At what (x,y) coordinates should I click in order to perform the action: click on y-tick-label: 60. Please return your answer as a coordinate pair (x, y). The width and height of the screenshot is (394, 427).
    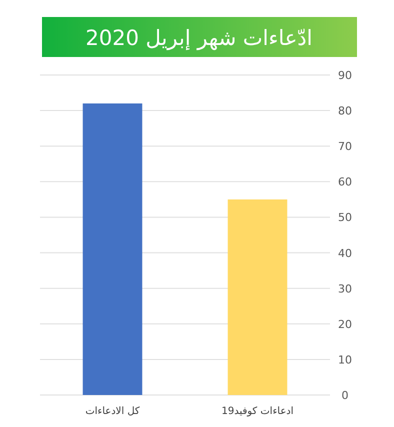
    Looking at the image, I should click on (345, 182).